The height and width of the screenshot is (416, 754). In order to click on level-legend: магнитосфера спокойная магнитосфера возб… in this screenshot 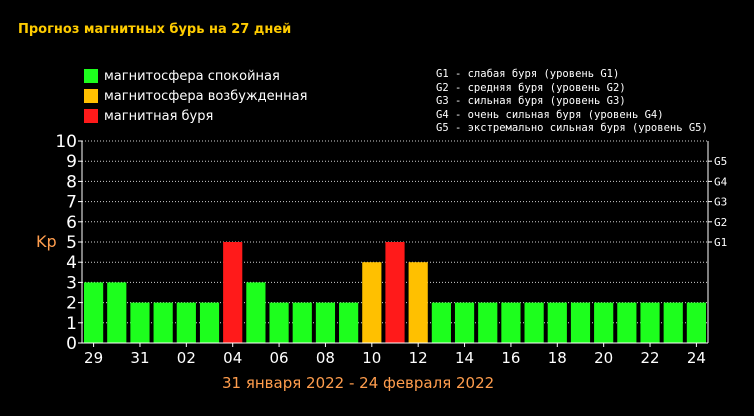, I will do `click(195, 96)`.